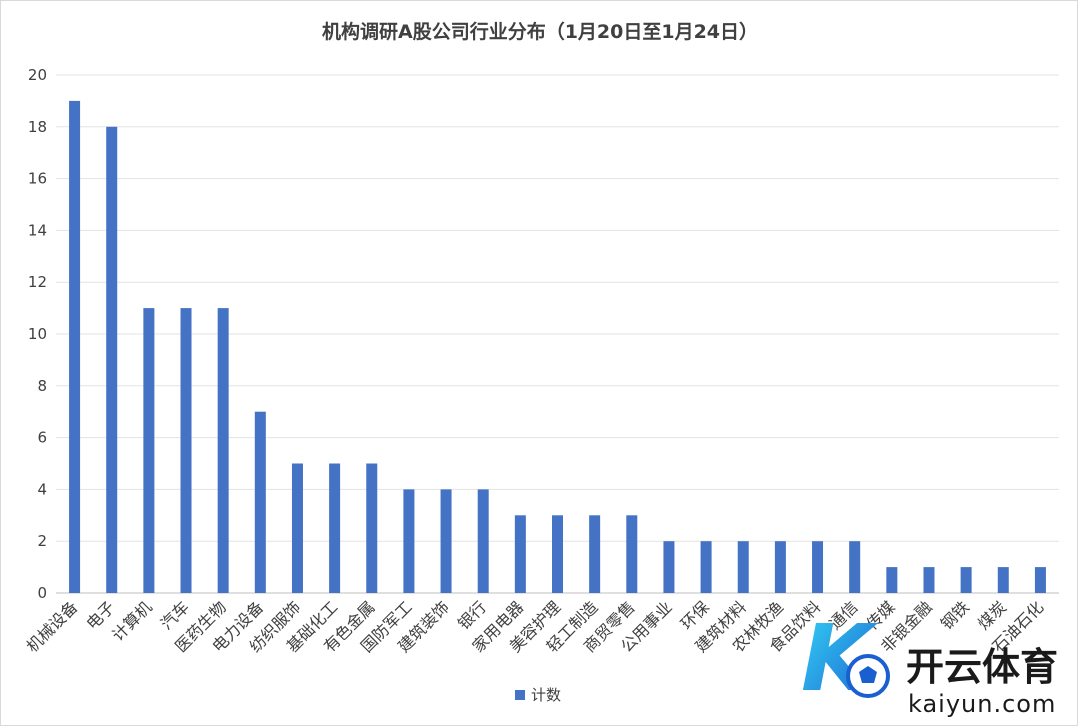 This screenshot has width=1080, height=728. Describe the element at coordinates (42, 386) in the screenshot. I see `y-tick-label: 8` at that location.